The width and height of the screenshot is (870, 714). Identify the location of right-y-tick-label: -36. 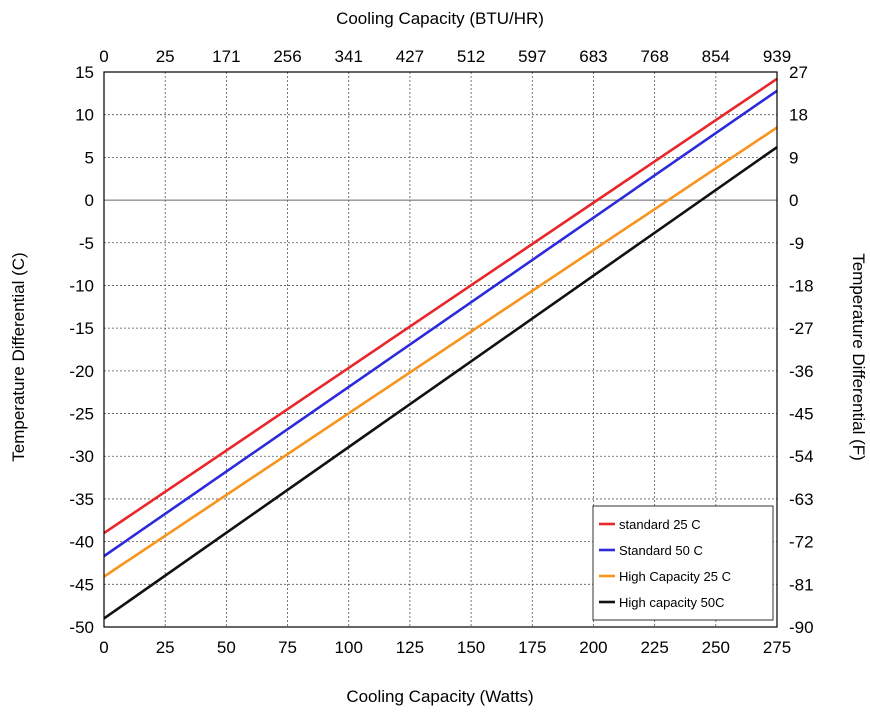
(801, 371).